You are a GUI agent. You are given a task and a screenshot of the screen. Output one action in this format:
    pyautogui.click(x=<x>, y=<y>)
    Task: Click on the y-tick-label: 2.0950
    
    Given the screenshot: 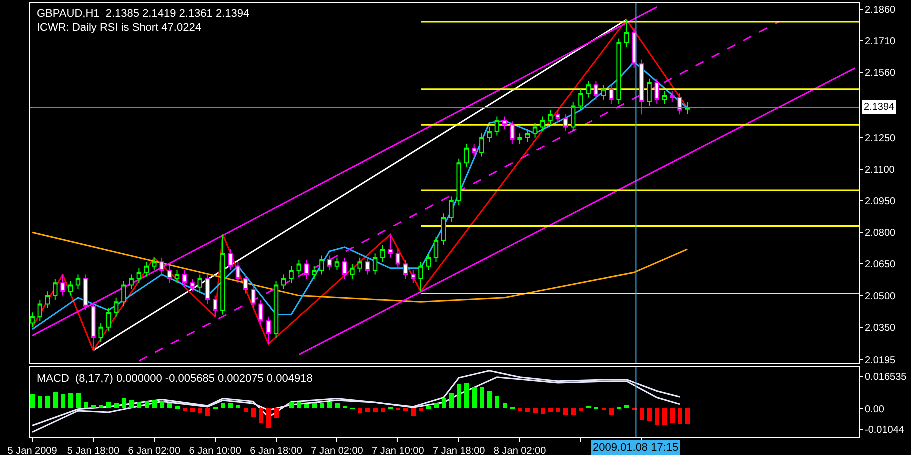 What is the action you would take?
    pyautogui.click(x=880, y=202)
    